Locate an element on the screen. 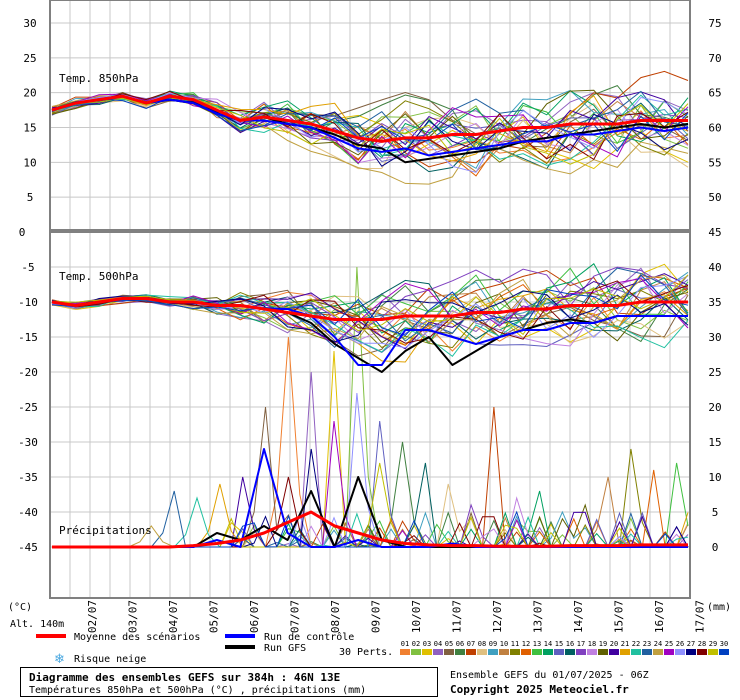  member-line-precip is located at coordinates (374, 498).